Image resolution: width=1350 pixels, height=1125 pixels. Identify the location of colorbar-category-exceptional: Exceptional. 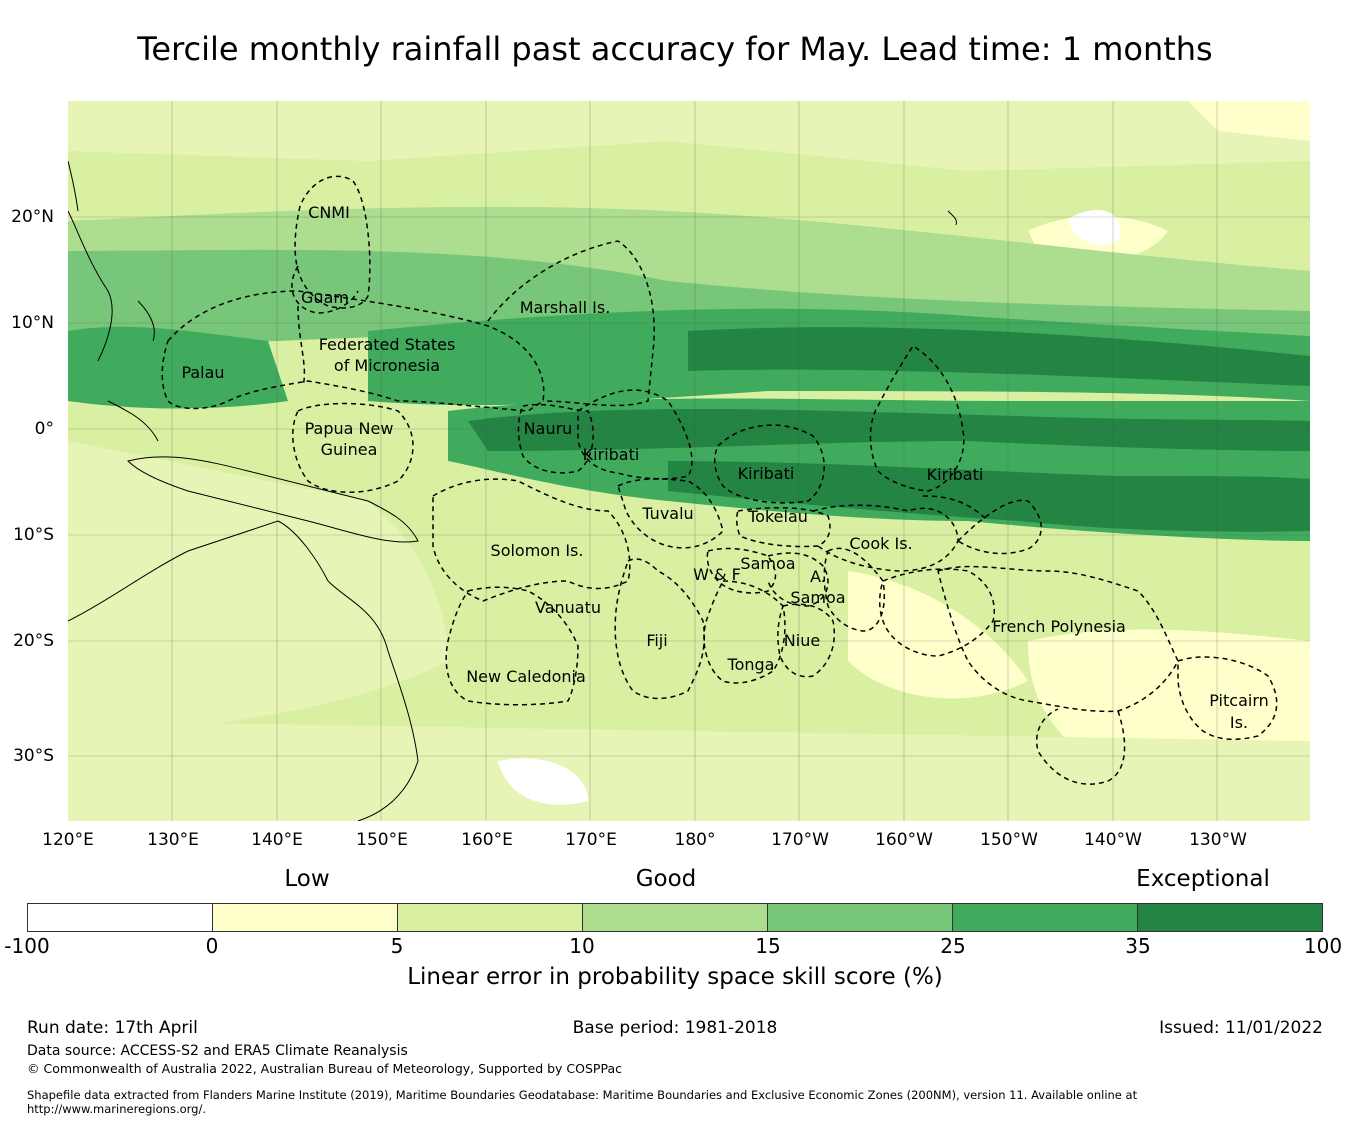
(1203, 879).